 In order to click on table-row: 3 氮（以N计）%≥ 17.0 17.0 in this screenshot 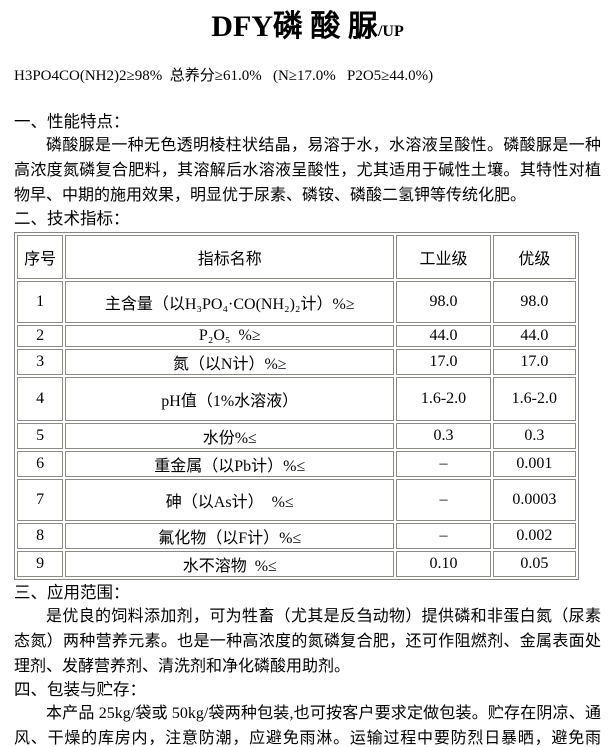, I will do `click(296, 362)`.